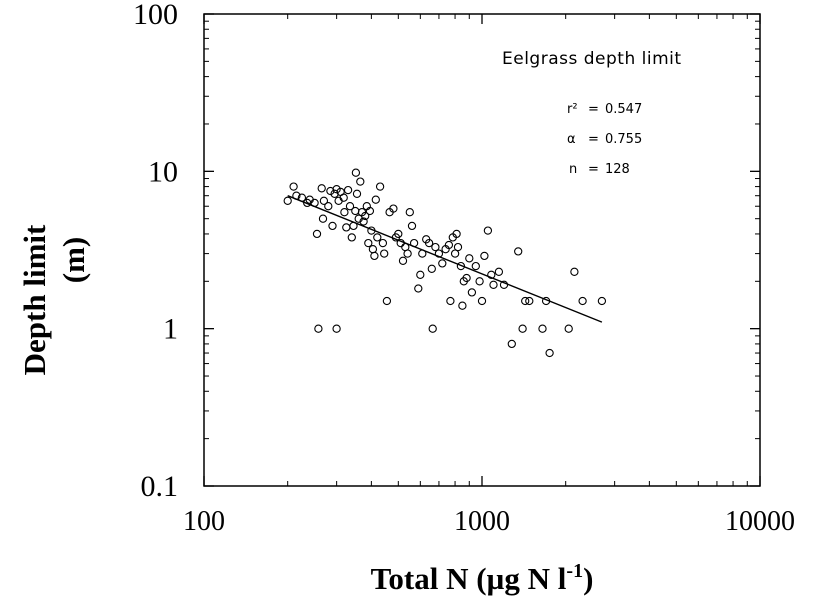 The image size is (823, 597). What do you see at coordinates (593, 139) in the screenshot?
I see `annotation-a-eq: =` at bounding box center [593, 139].